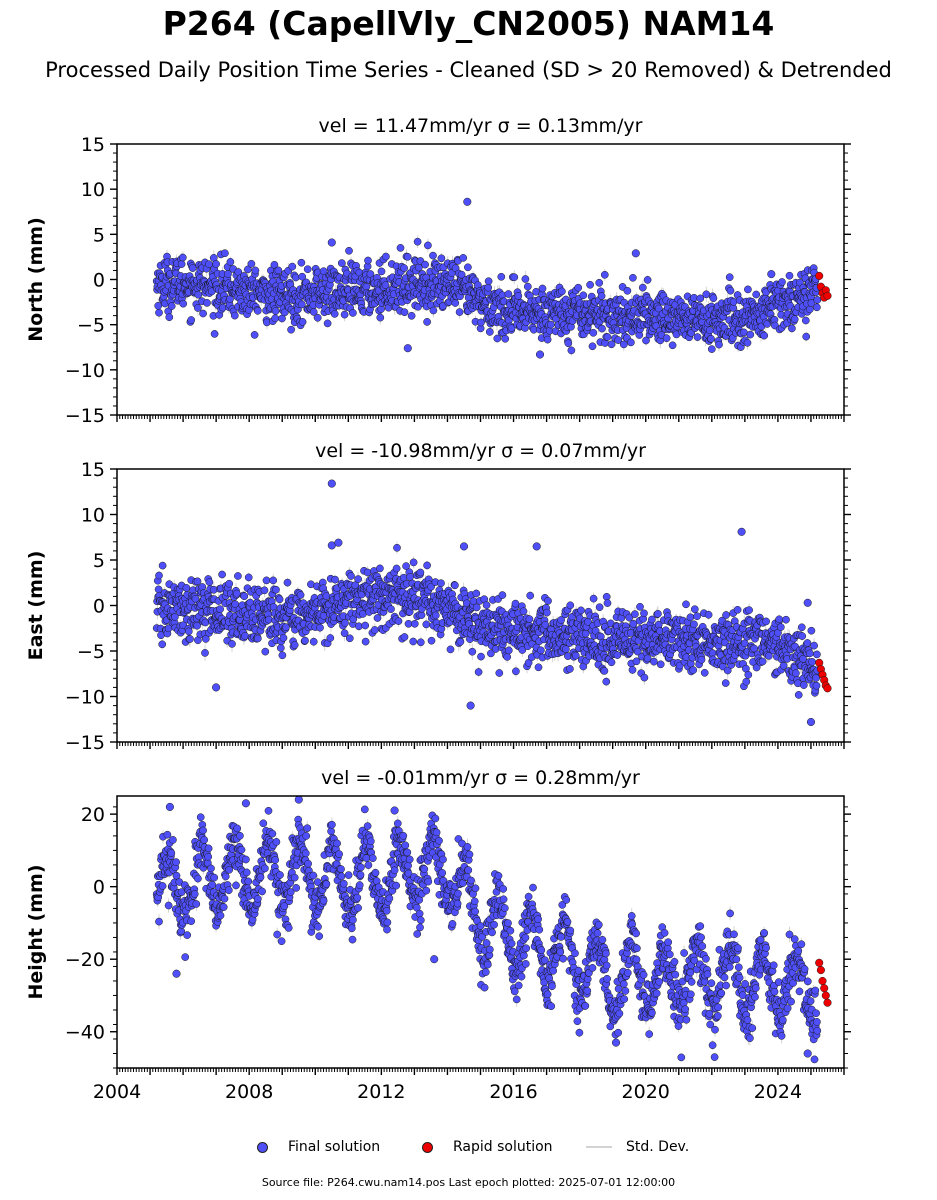 The image size is (937, 1200). I want to click on y-tick-label: 15, so click(93, 145).